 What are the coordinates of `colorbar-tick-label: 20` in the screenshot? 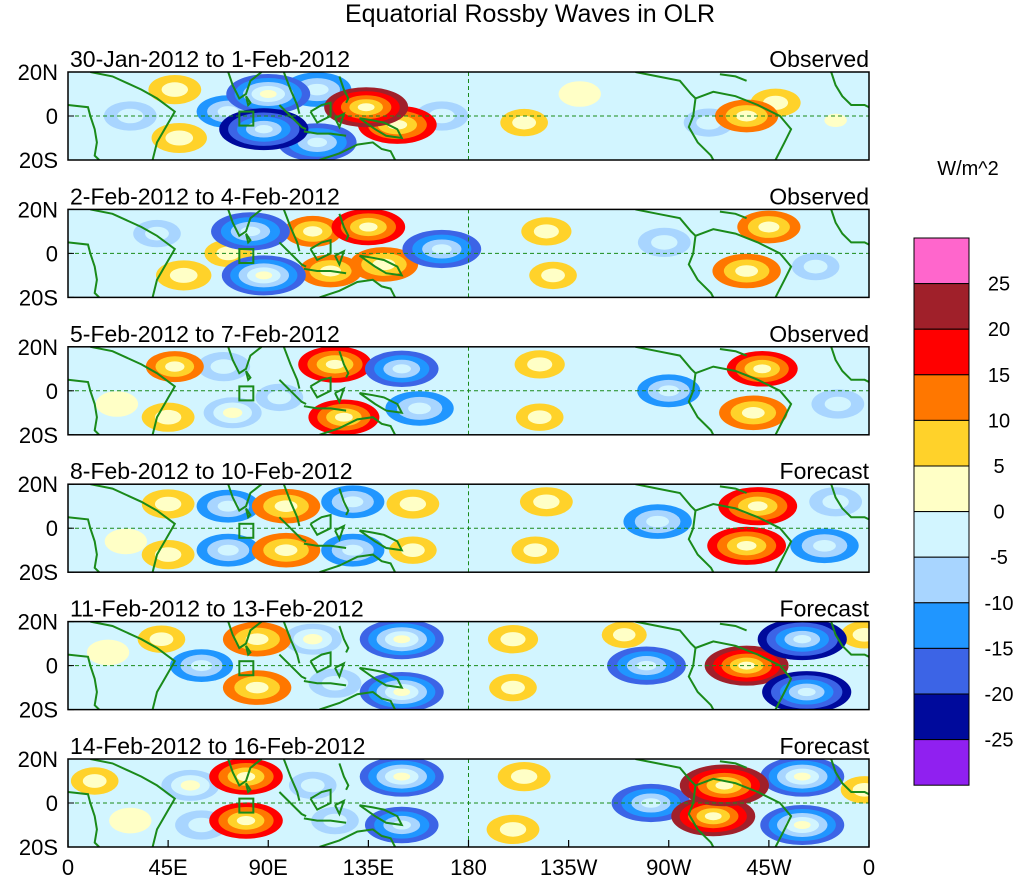 It's located at (999, 330).